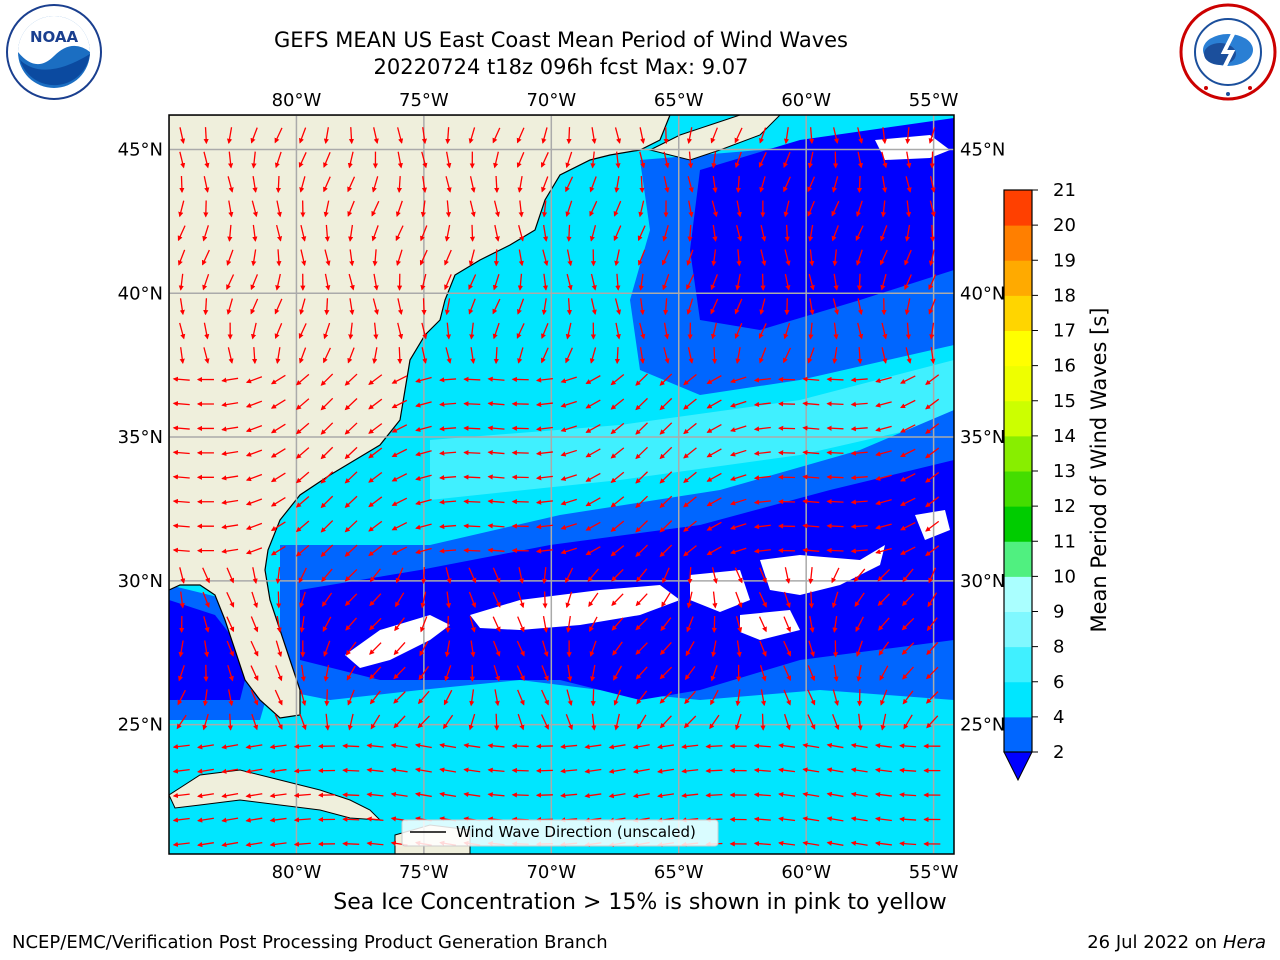 Image resolution: width=1280 pixels, height=960 pixels. What do you see at coordinates (209, 650) in the screenshot?
I see `wave-band-under-2s-south` at bounding box center [209, 650].